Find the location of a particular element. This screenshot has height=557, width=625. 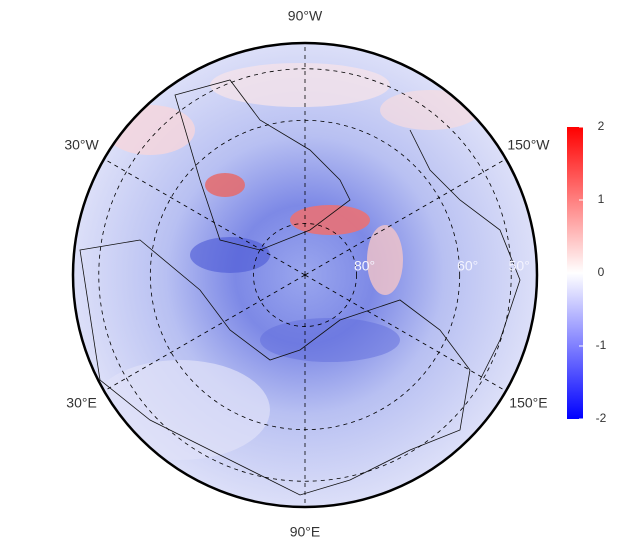

colorbar-tick-label: -2 is located at coordinates (601, 418).